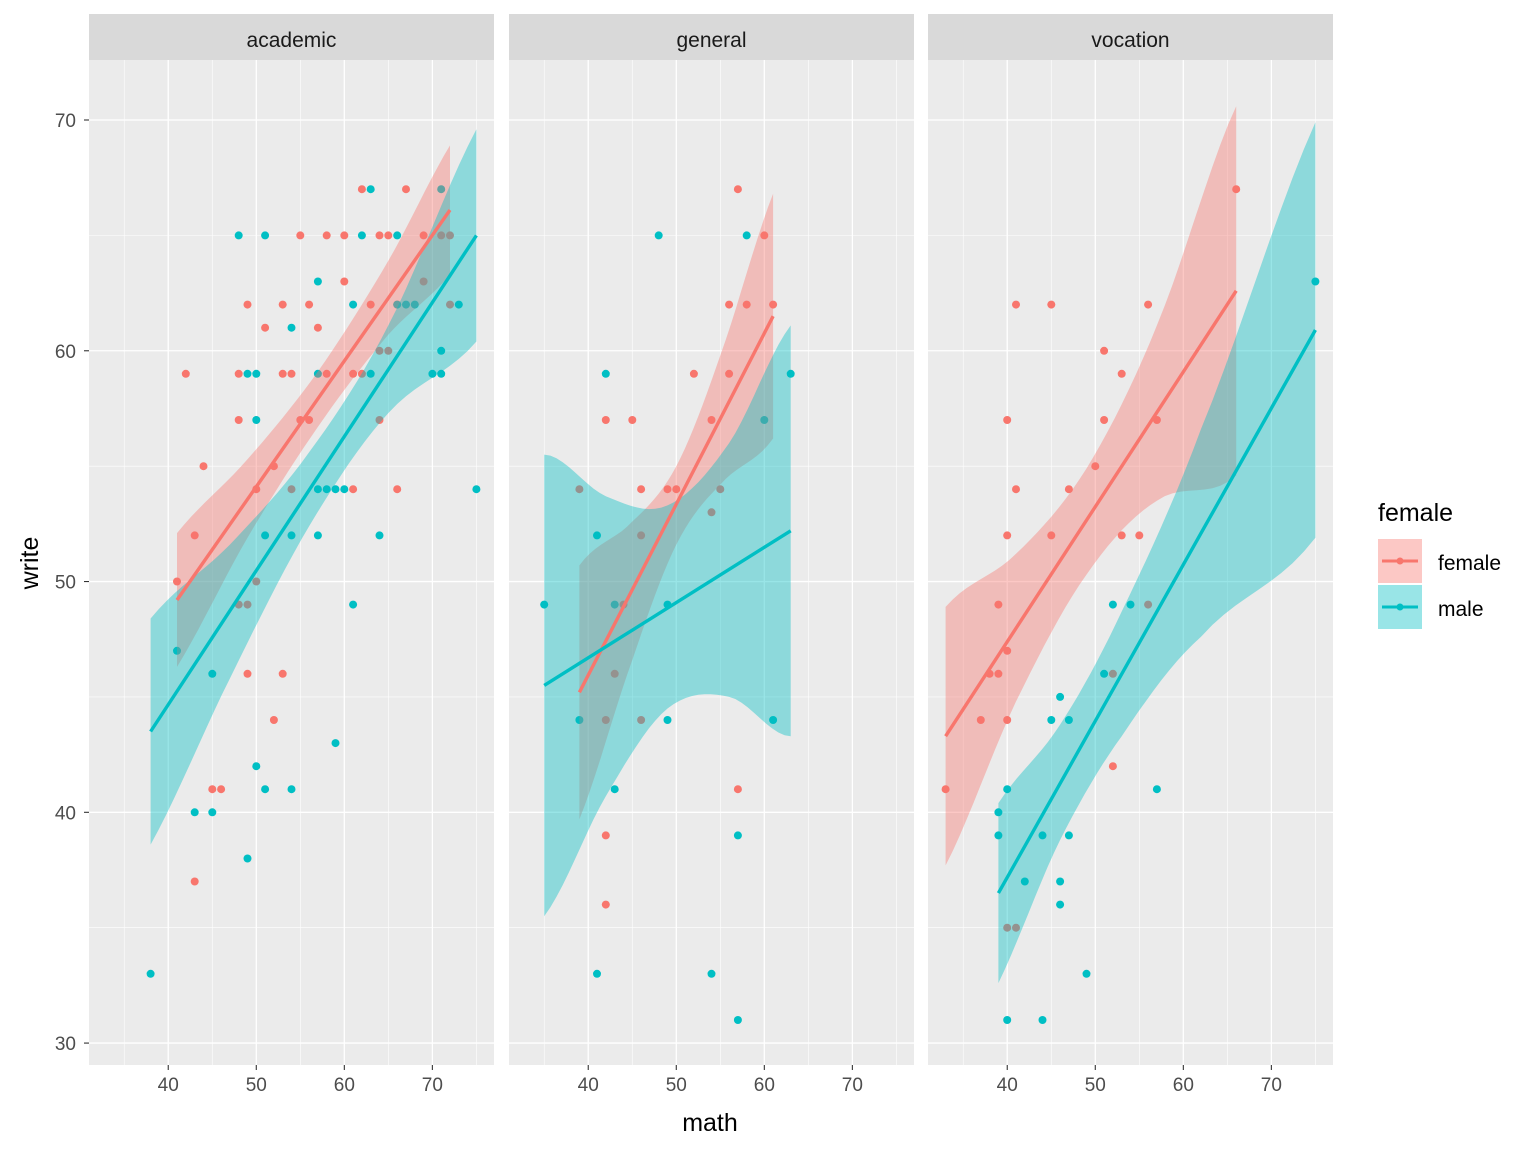  Describe the element at coordinates (432, 1085) in the screenshot. I see `x-tick-label: 70` at that location.